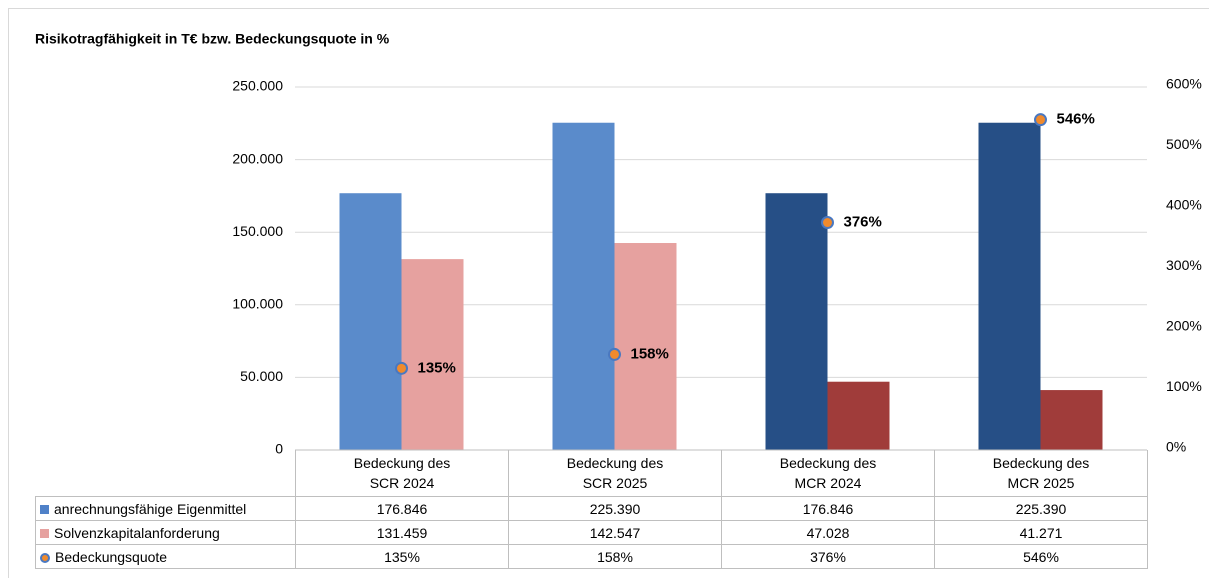 Image resolution: width=1209 pixels, height=578 pixels. Describe the element at coordinates (1076, 119) in the screenshot. I see `data-label: 546%` at that location.